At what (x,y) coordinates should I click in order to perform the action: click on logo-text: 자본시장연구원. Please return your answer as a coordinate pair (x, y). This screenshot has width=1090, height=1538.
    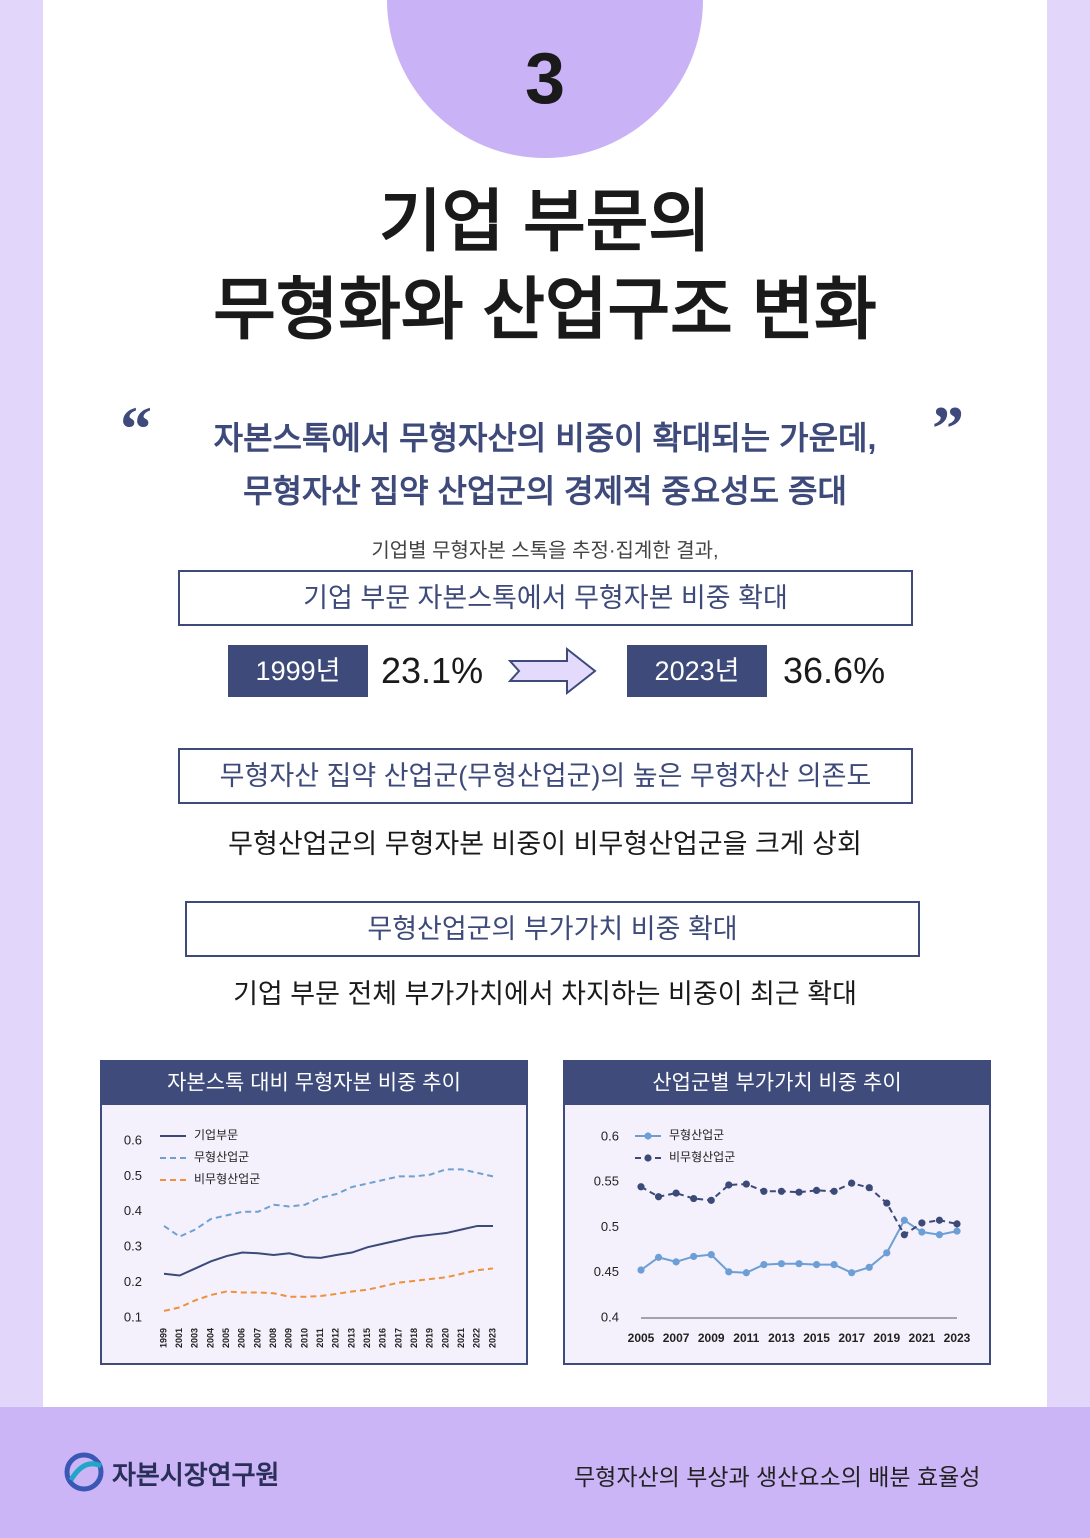
    Looking at the image, I should click on (196, 1475).